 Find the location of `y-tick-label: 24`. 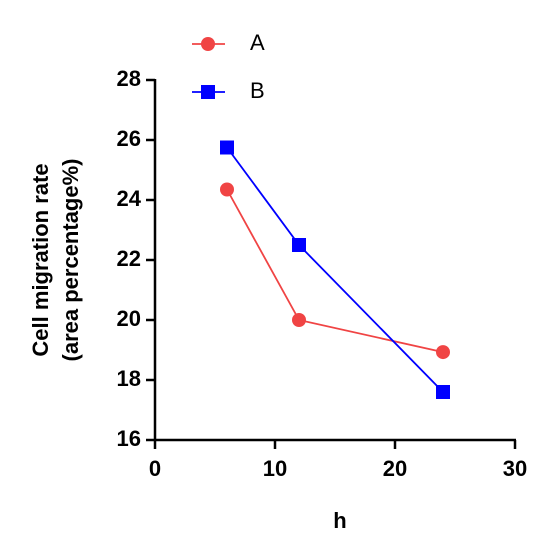

y-tick-label: 24 is located at coordinates (129, 198).